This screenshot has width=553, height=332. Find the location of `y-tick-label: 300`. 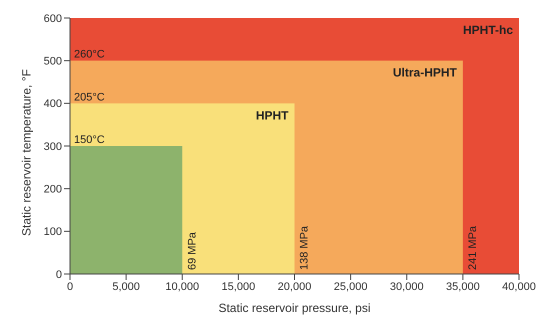

y-tick-label: 300 is located at coordinates (53, 146).